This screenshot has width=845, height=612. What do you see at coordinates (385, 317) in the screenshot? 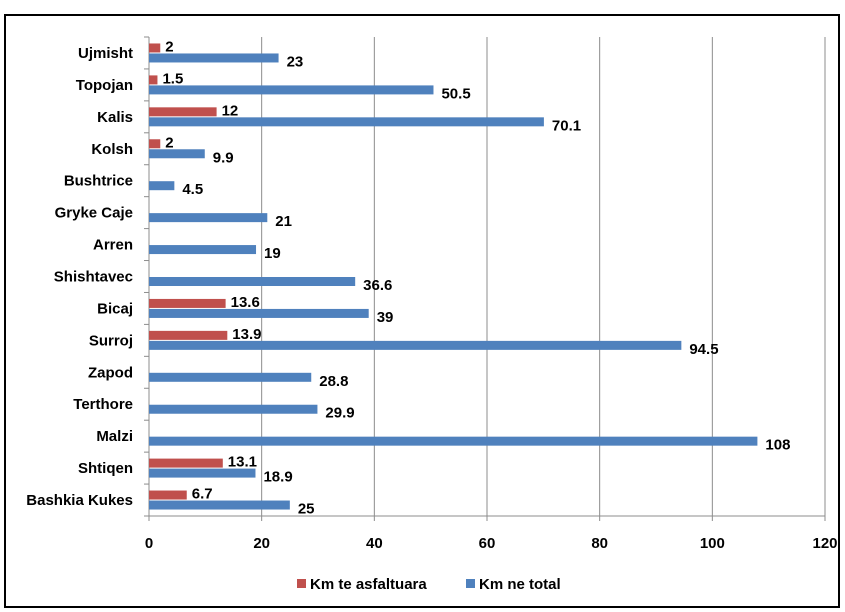
I see `data-label-total: 39` at bounding box center [385, 317].